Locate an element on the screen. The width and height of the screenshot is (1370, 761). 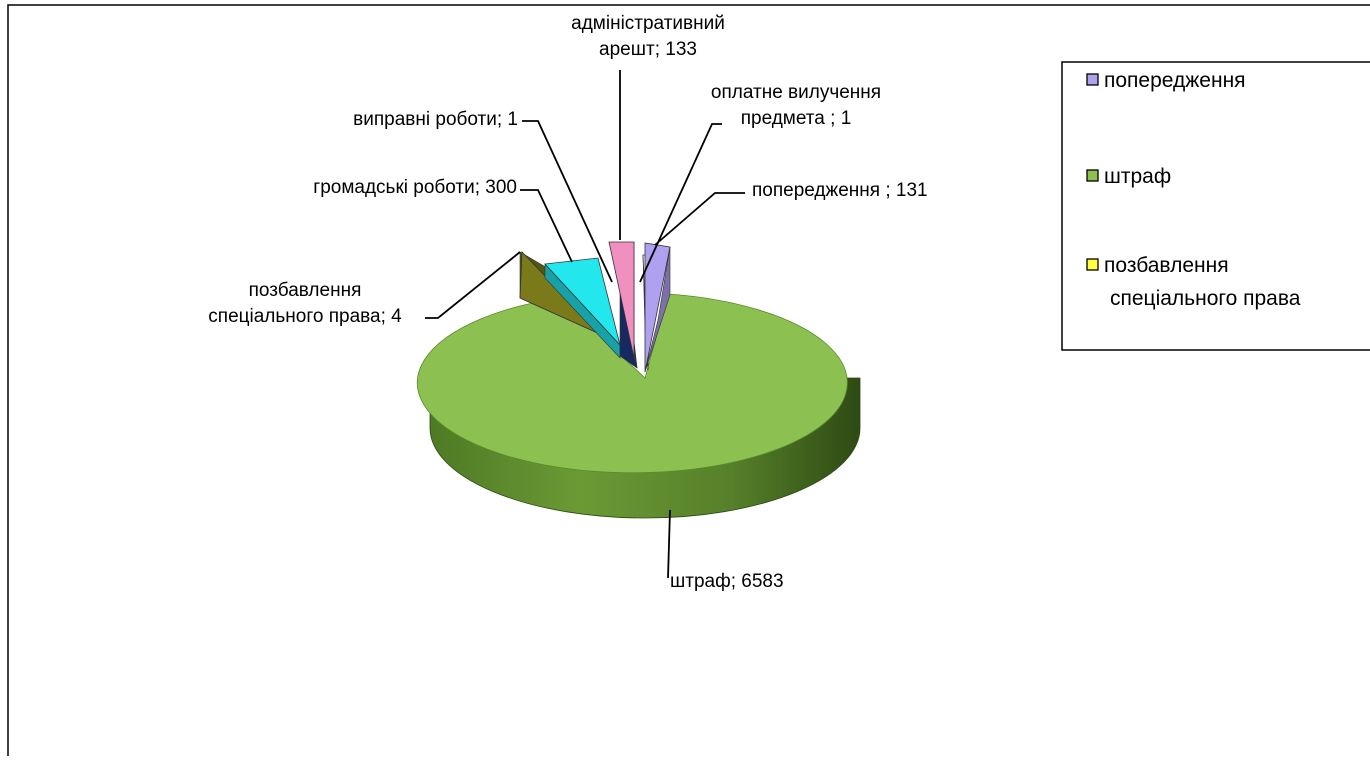
data-label-pozbavlennia-line: позбавлення is located at coordinates (305, 290).